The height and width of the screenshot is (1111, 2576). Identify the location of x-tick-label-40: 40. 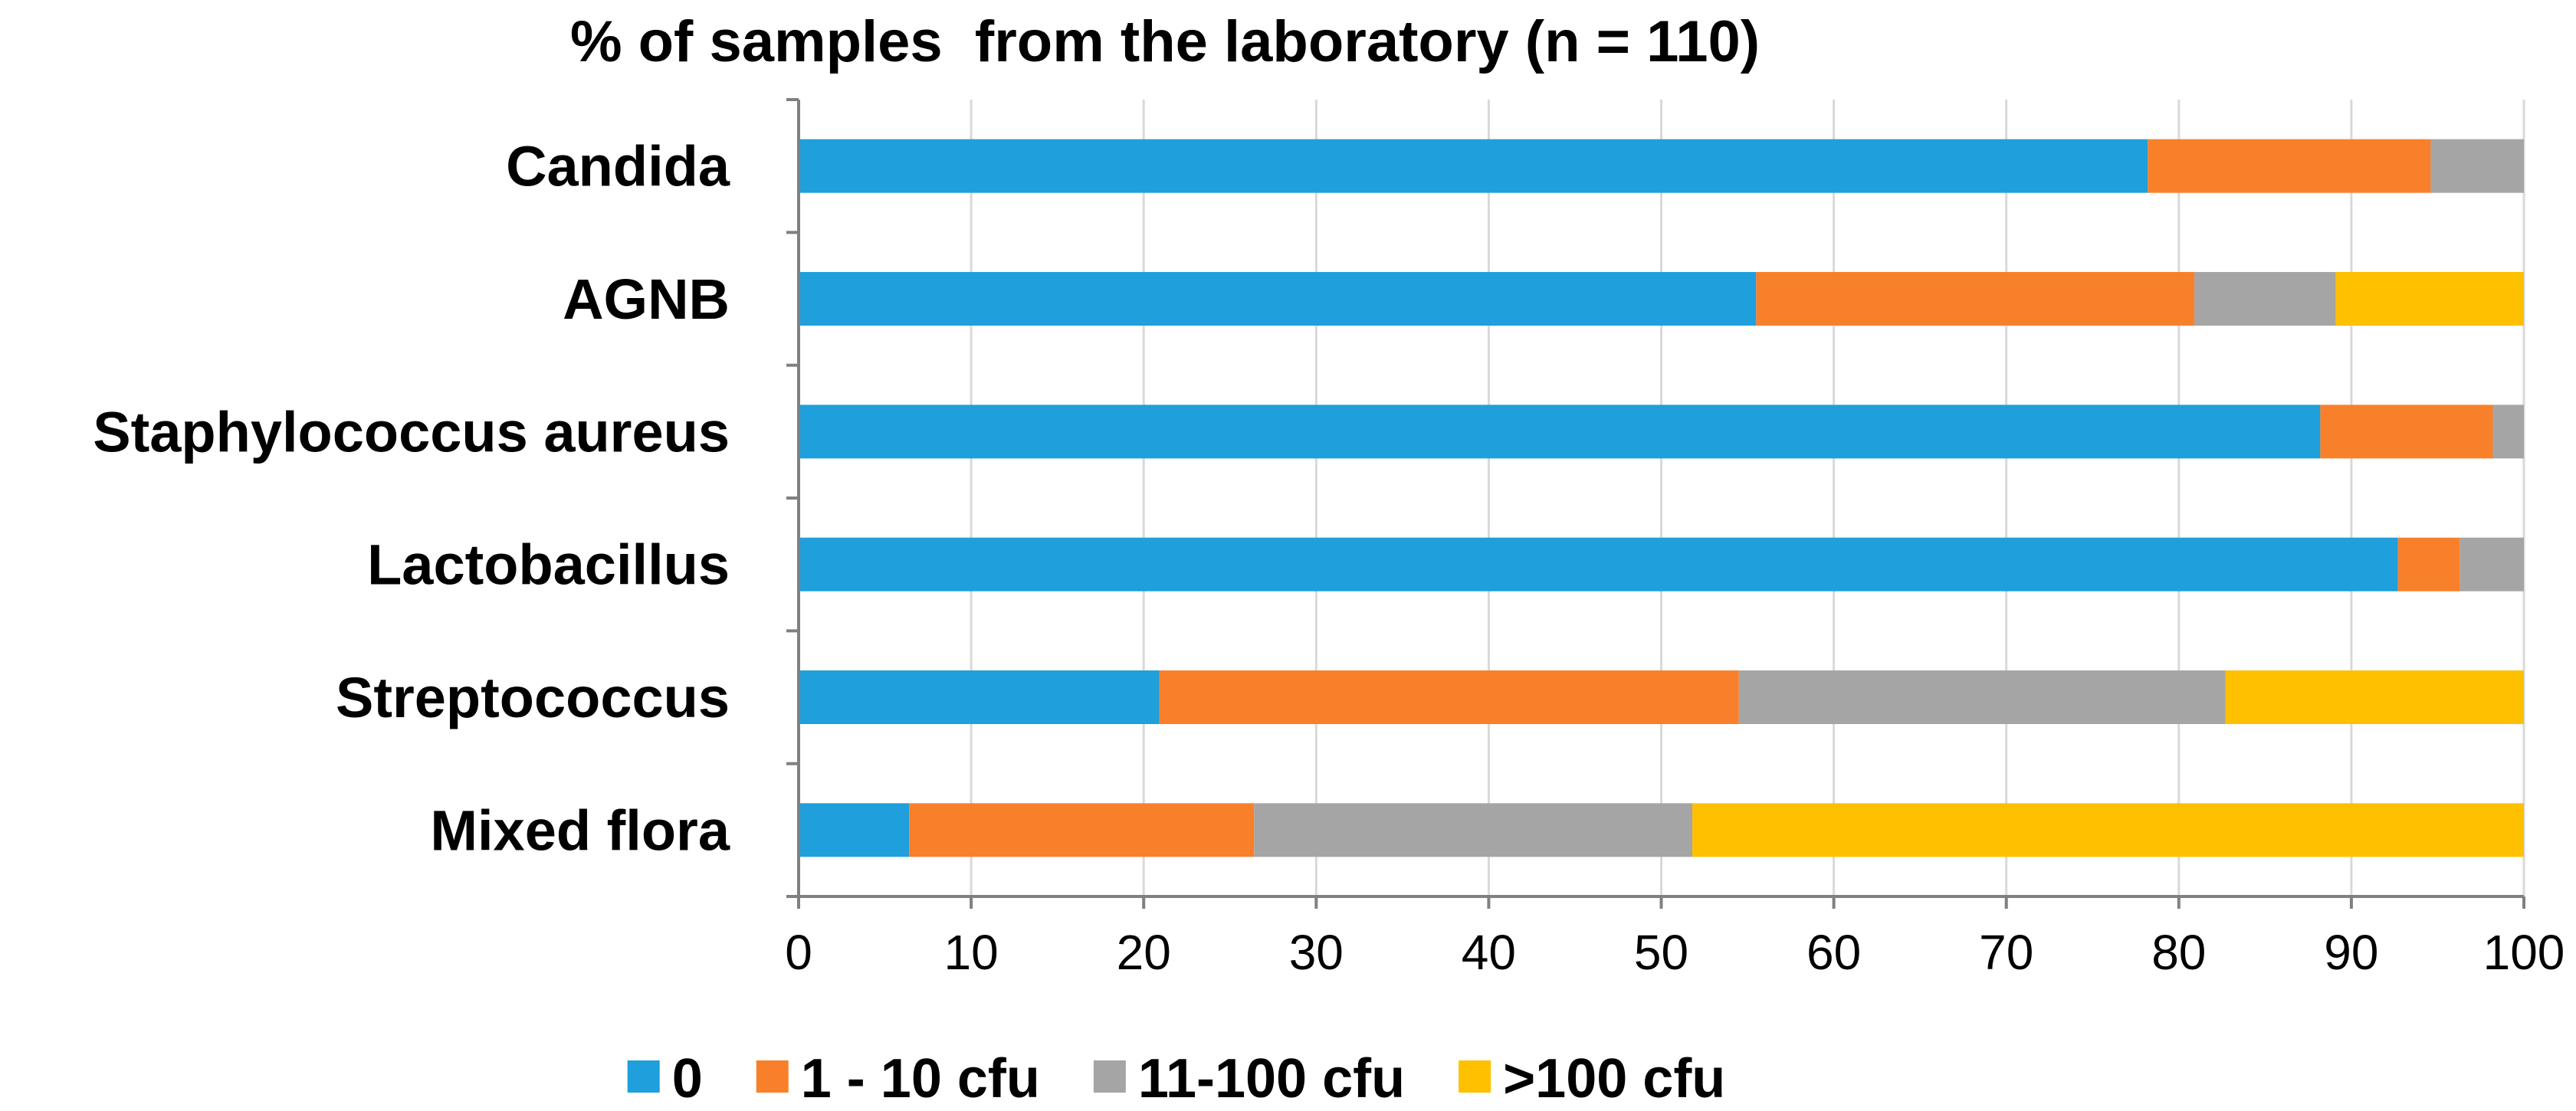
(1489, 952).